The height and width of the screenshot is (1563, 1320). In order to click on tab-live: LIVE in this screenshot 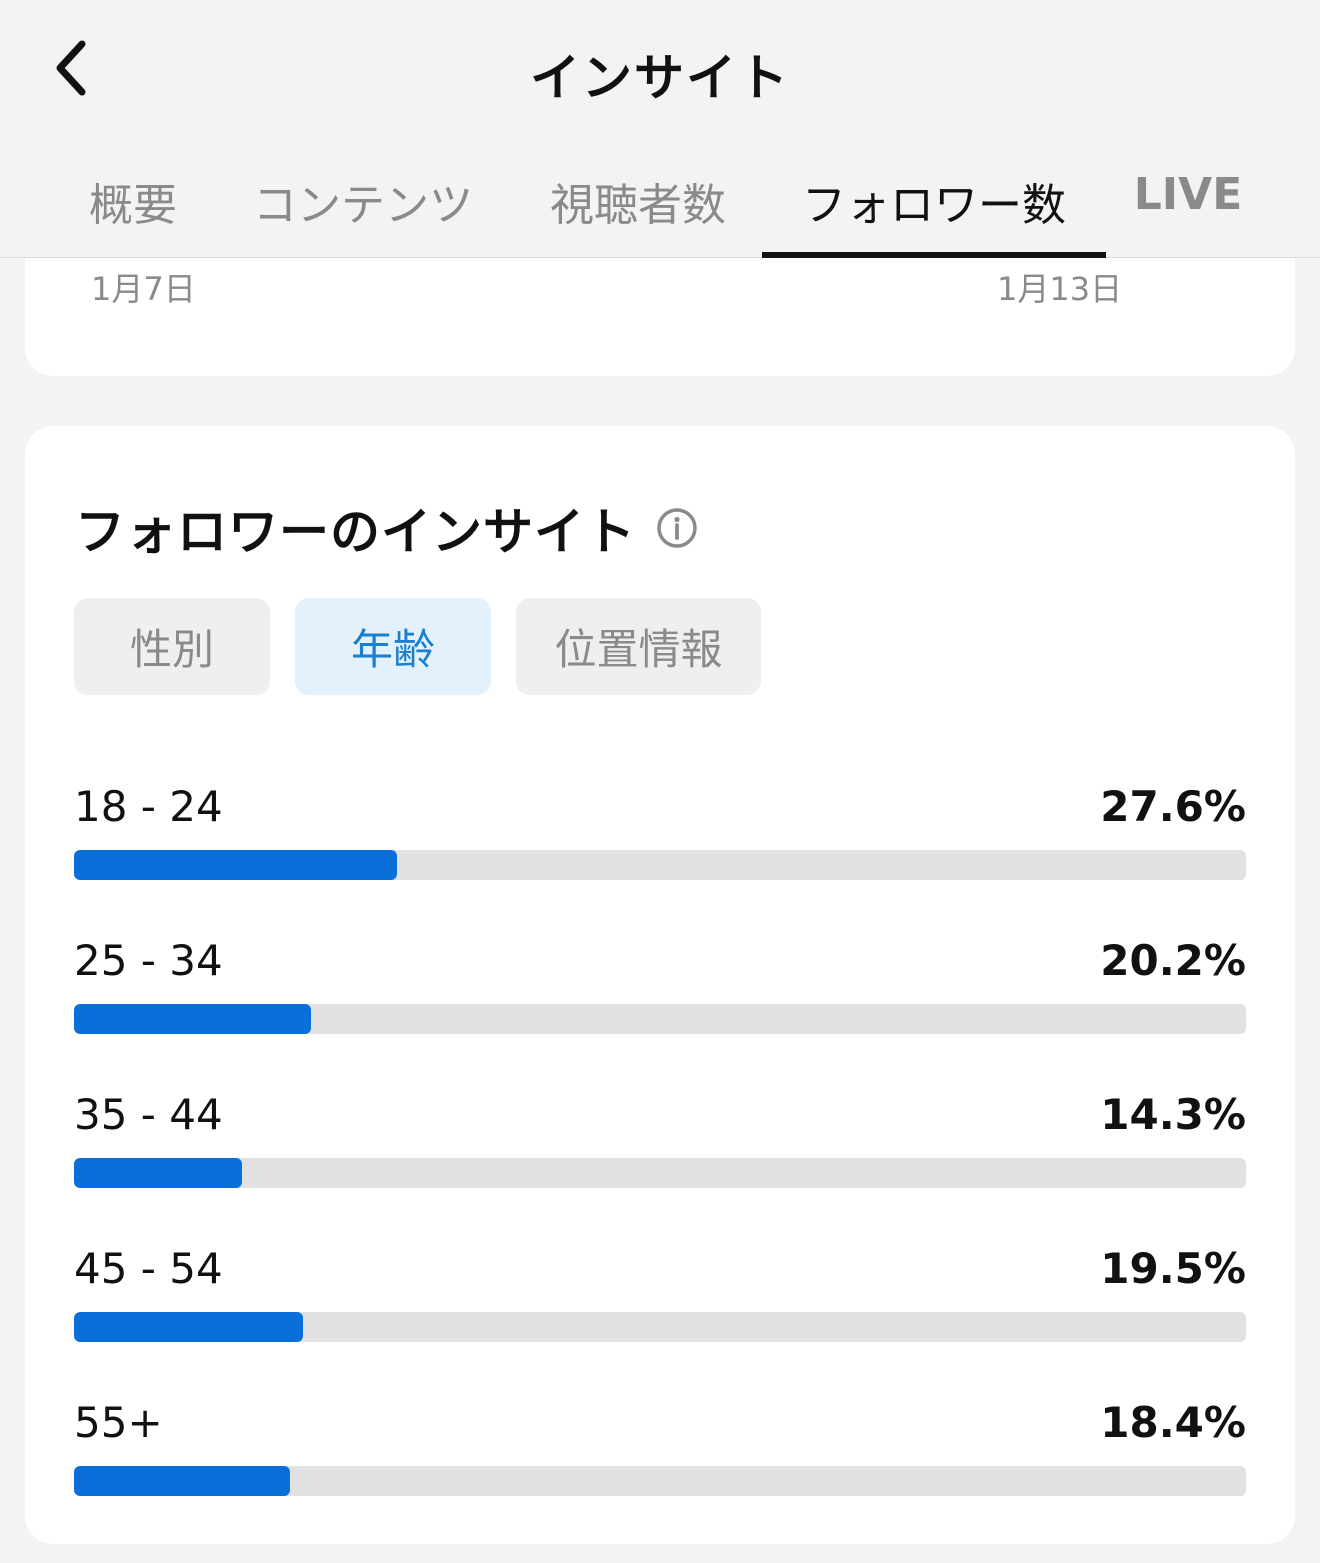, I will do `click(1188, 211)`.